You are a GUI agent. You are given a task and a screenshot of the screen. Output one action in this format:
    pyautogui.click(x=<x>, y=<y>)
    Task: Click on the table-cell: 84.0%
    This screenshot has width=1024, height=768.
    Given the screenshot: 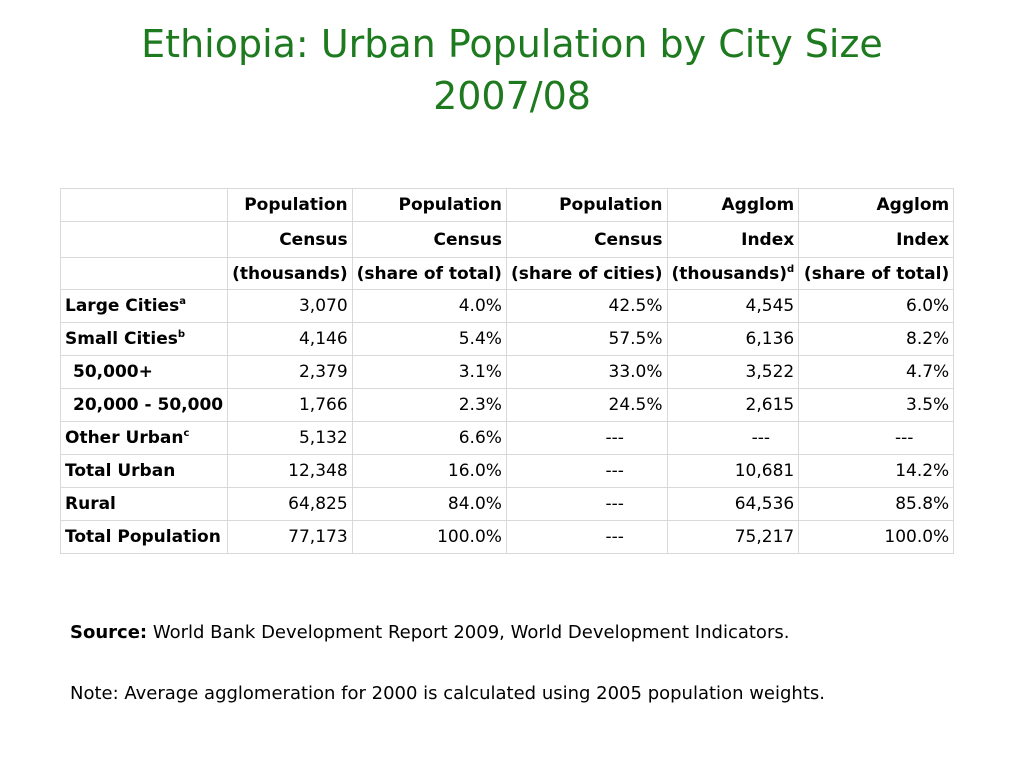 What is the action you would take?
    pyautogui.click(x=429, y=504)
    